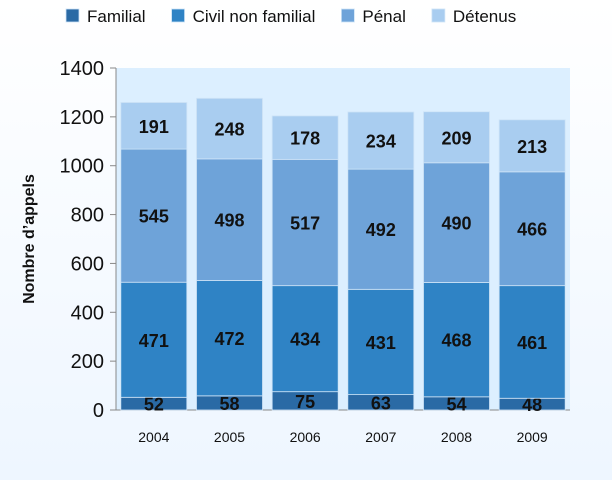 This screenshot has height=485, width=612. What do you see at coordinates (153, 437) in the screenshot?
I see `x-tick-label: 2004` at bounding box center [153, 437].